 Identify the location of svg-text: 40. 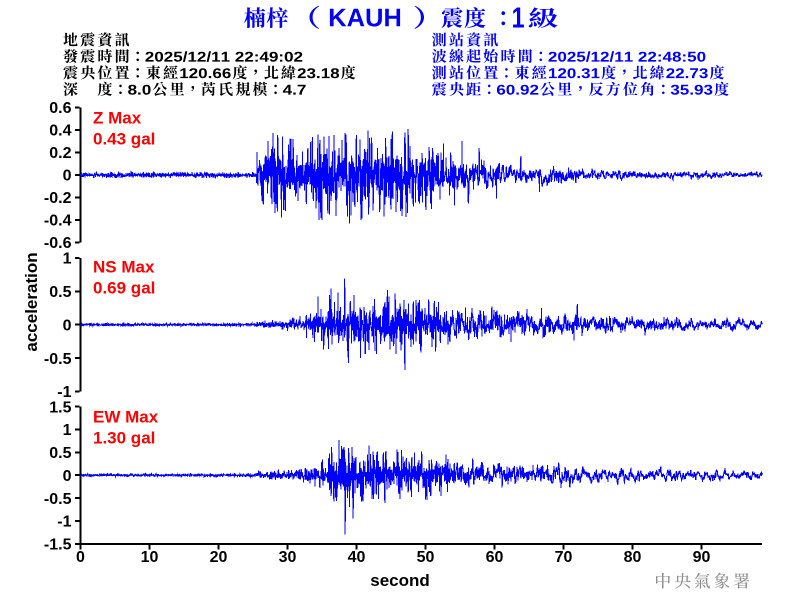
(357, 557).